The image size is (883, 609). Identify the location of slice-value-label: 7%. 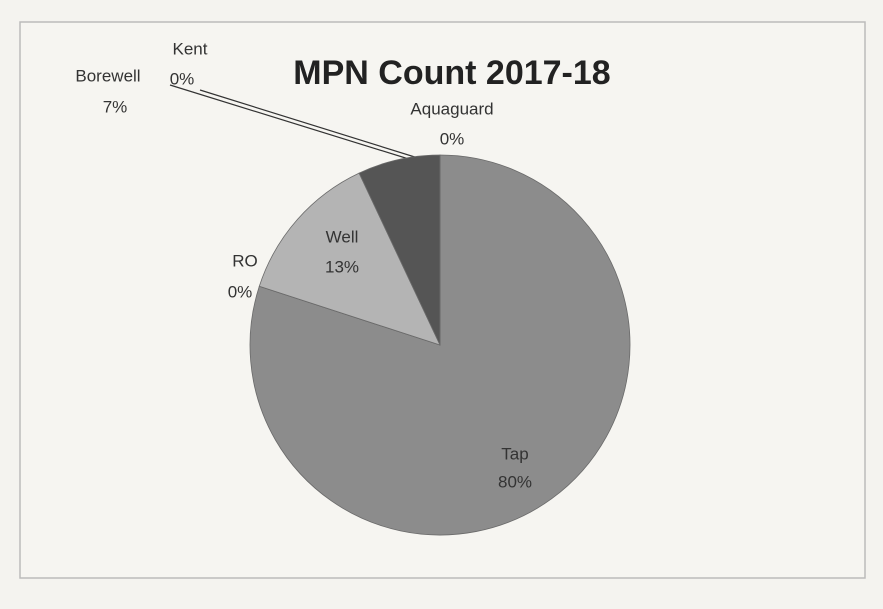
(115, 106).